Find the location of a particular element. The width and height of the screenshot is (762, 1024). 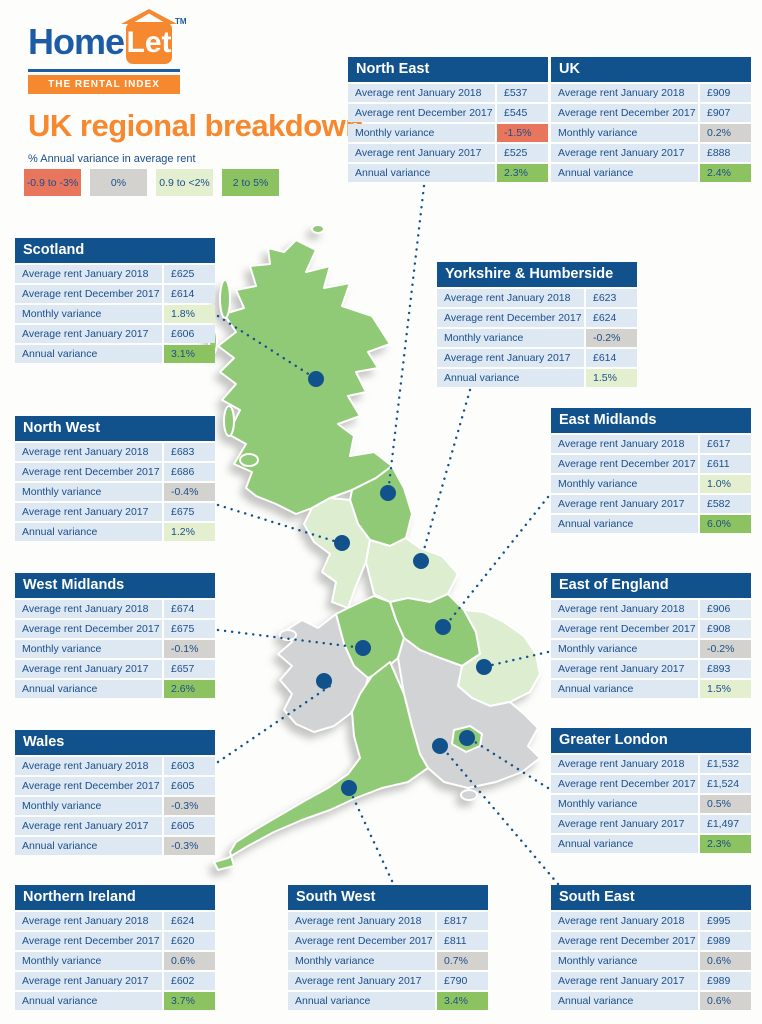

table-row: Average rent December 2017 £624 is located at coordinates (537, 318).